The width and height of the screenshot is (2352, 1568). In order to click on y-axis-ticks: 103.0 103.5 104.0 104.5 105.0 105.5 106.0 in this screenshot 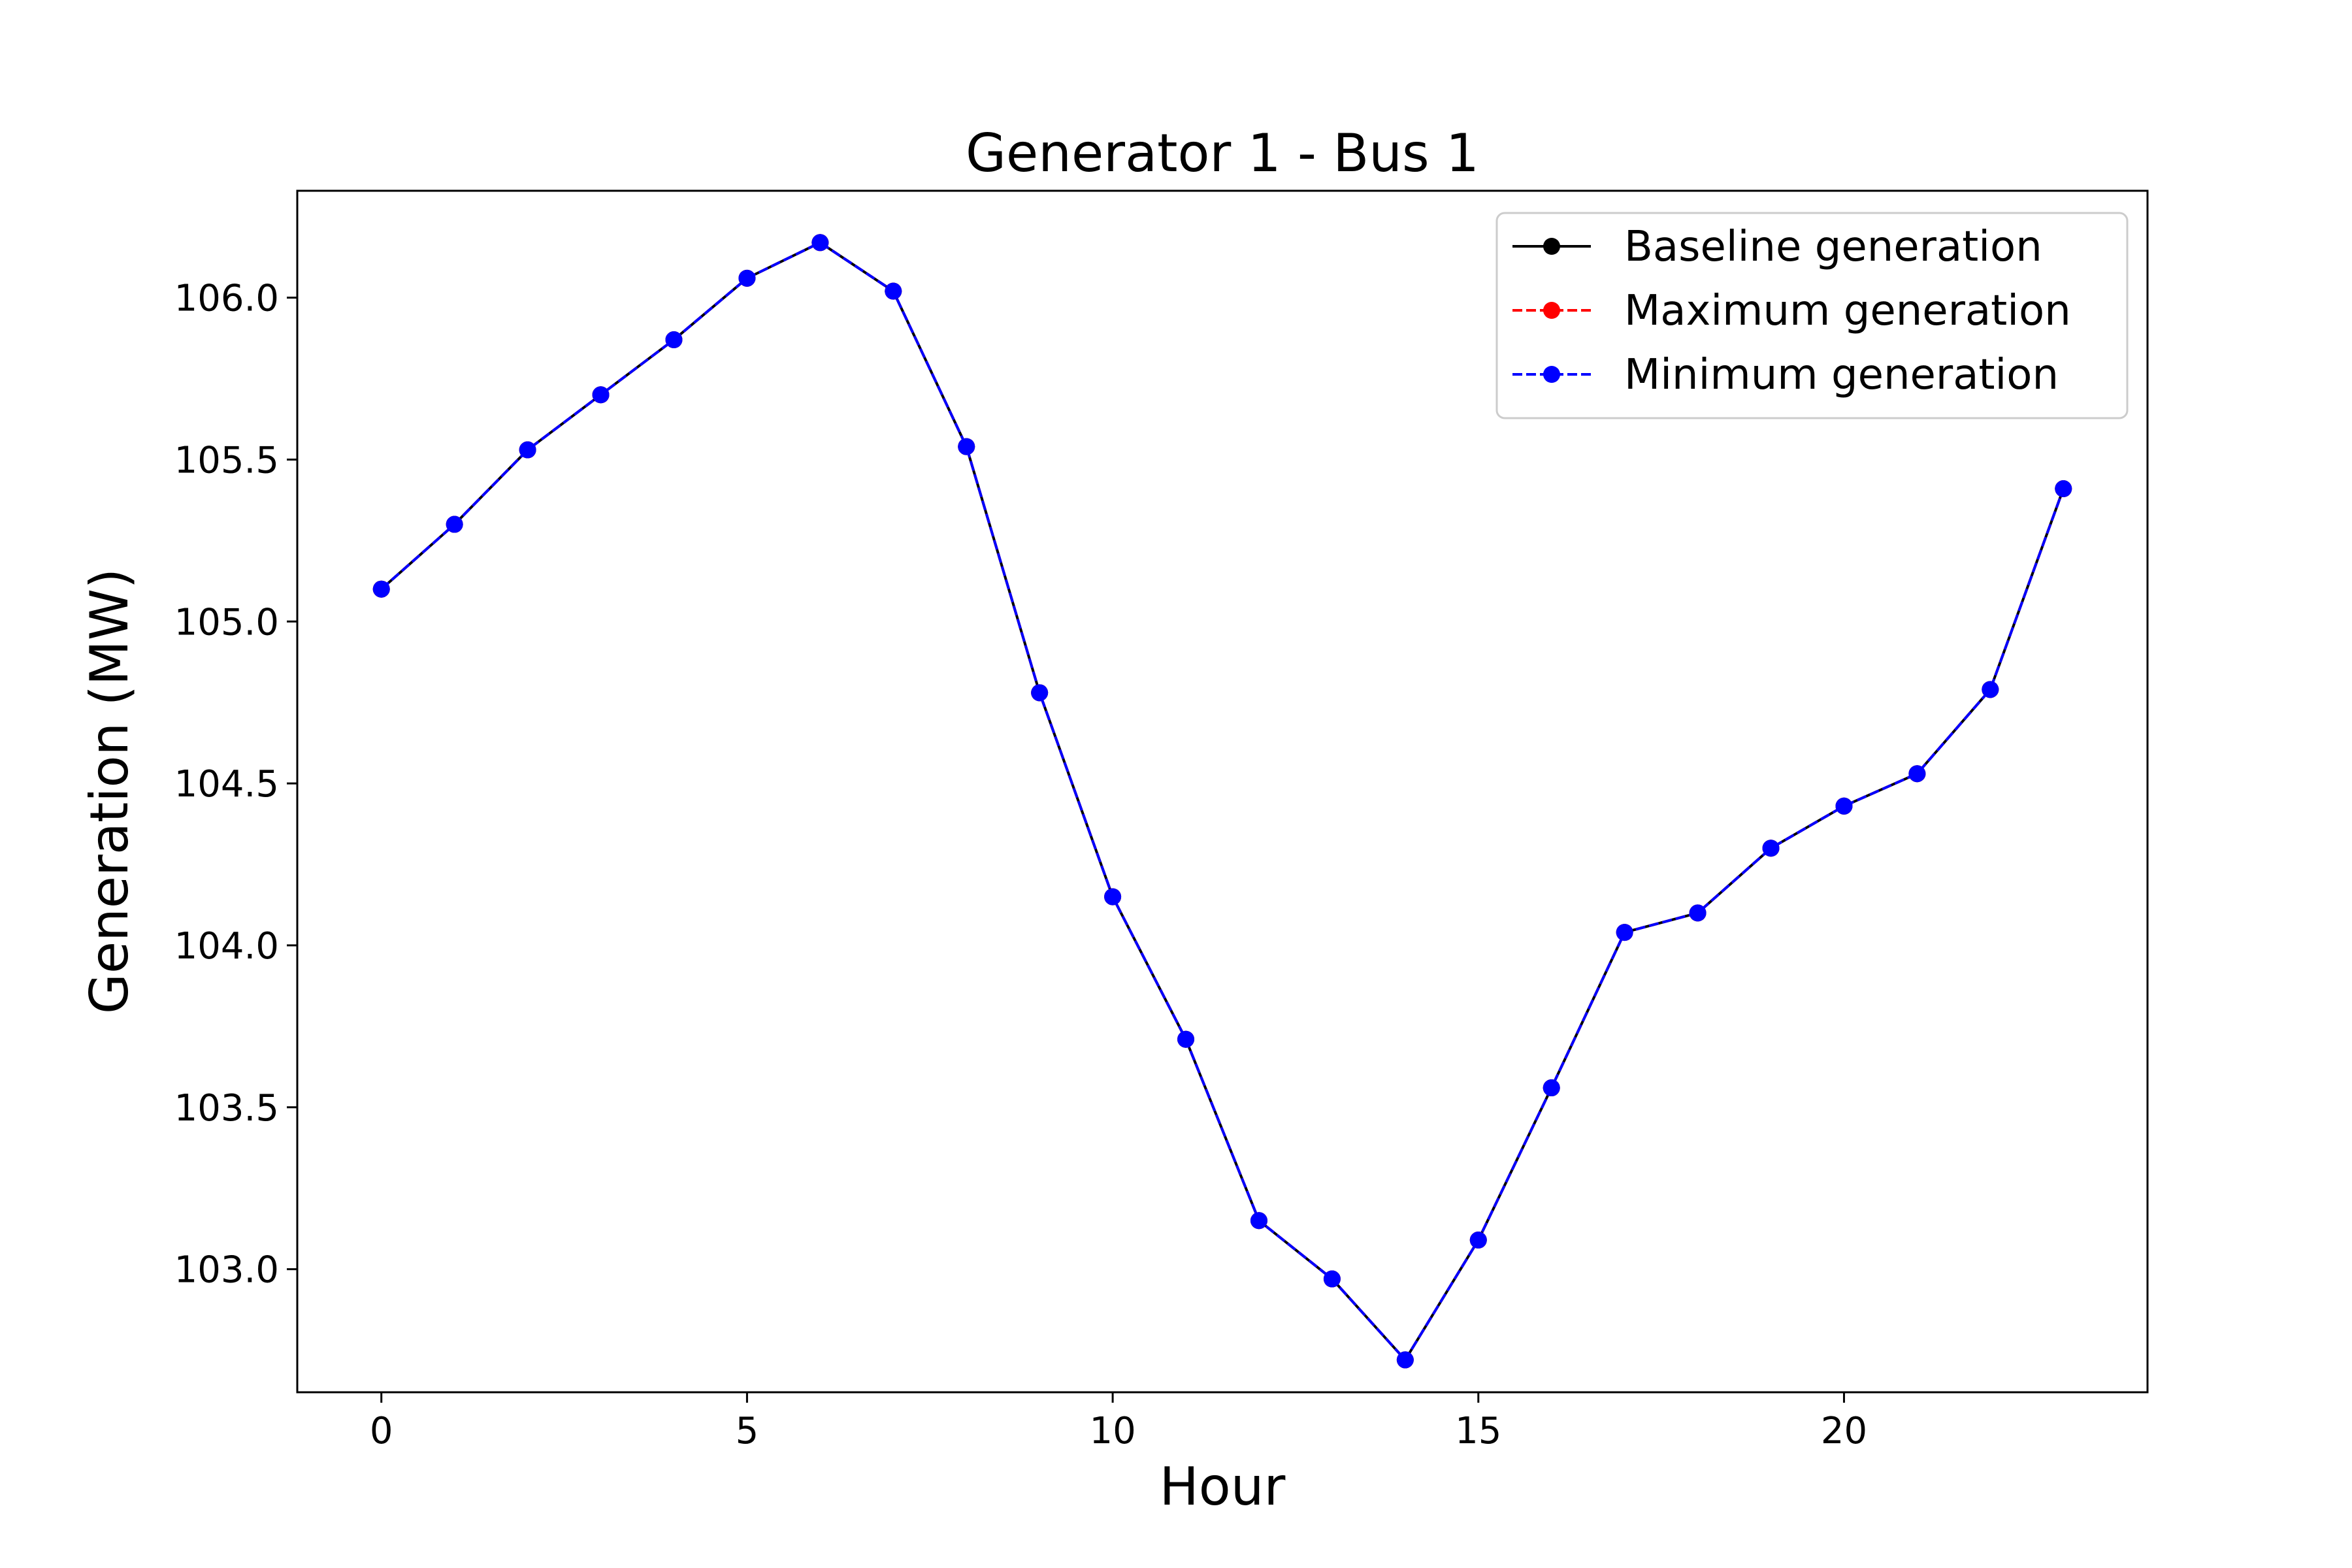, I will do `click(235, 785)`.